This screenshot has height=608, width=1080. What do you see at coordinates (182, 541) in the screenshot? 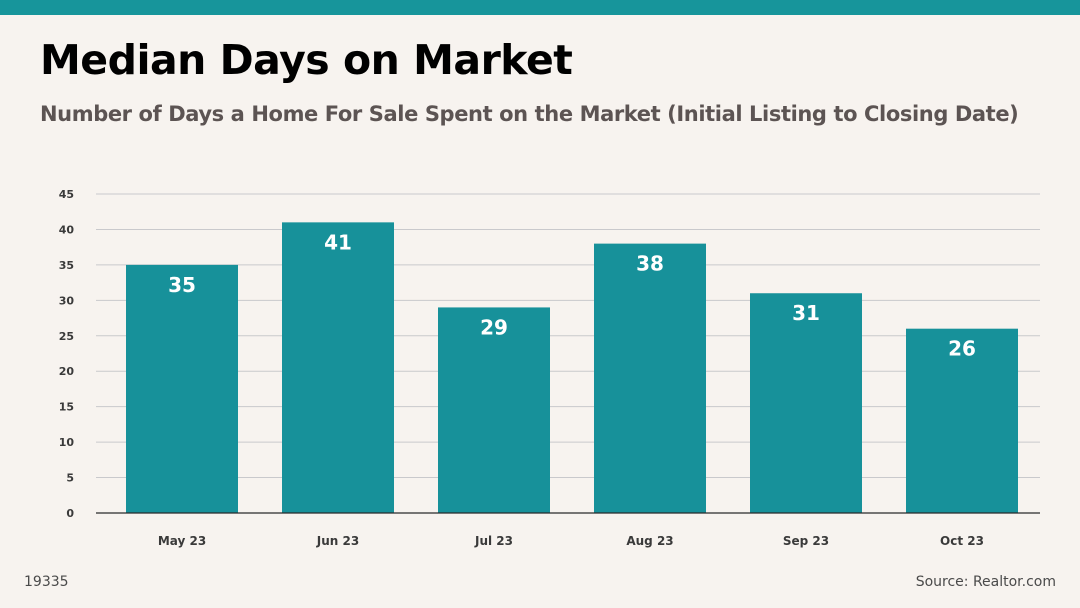
I see `x-tick-label: May 23` at bounding box center [182, 541].